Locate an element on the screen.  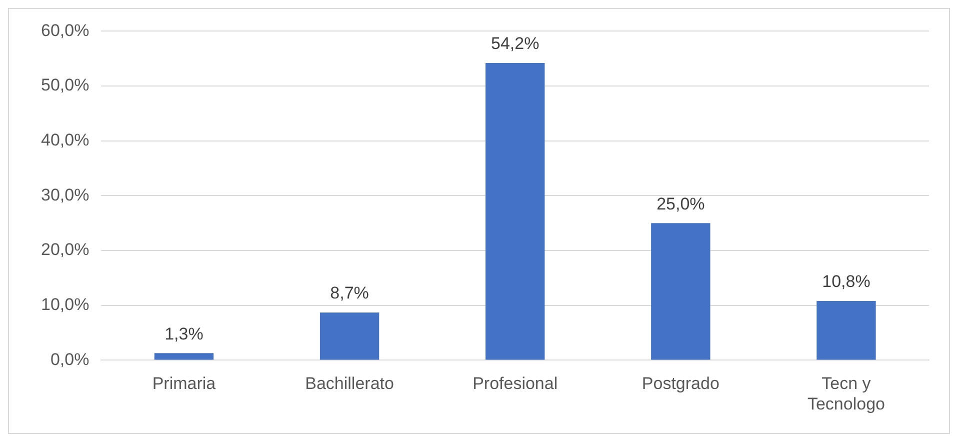
x-tick-label: Profesional is located at coordinates (515, 384).